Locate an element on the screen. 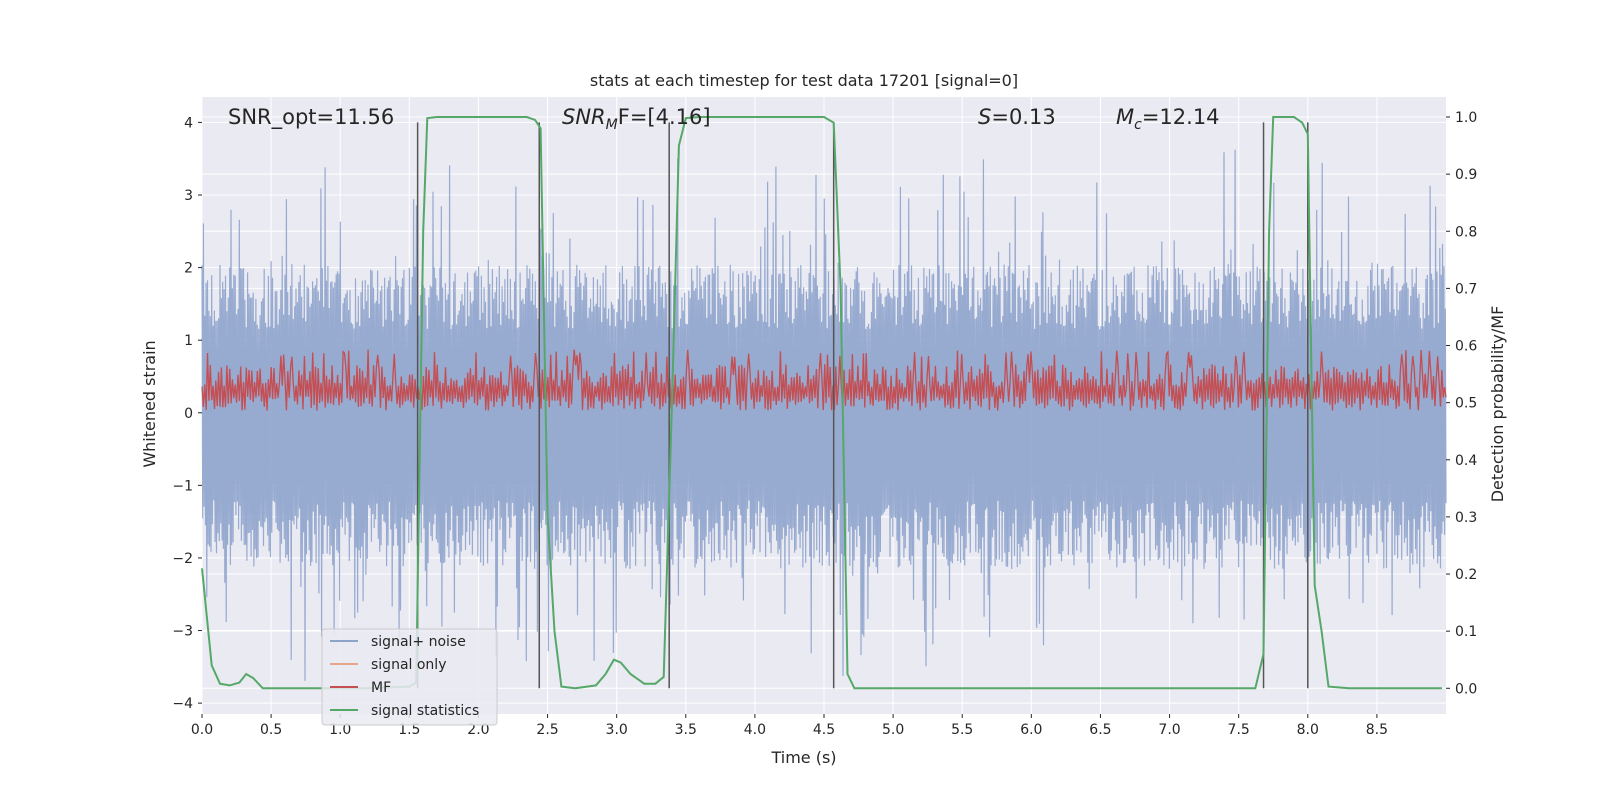 Image resolution: width=1600 pixels, height=800 pixels. annotation-snr-mf-sub: M is located at coordinates (612, 125).